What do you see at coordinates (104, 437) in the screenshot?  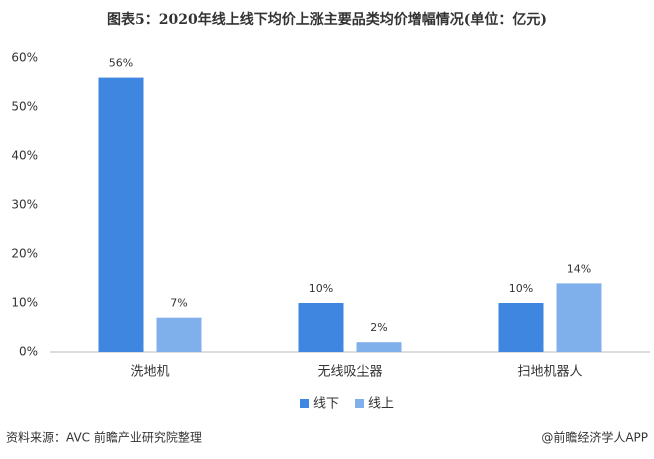 I see `source: 资料来源：AVC 前瞻产业研究院整理` at bounding box center [104, 437].